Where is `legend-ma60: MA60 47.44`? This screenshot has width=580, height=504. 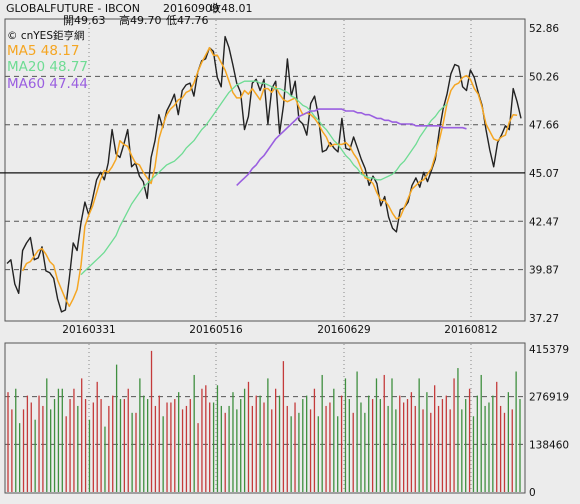 legend-ma60: MA60 47.44 is located at coordinates (47, 84).